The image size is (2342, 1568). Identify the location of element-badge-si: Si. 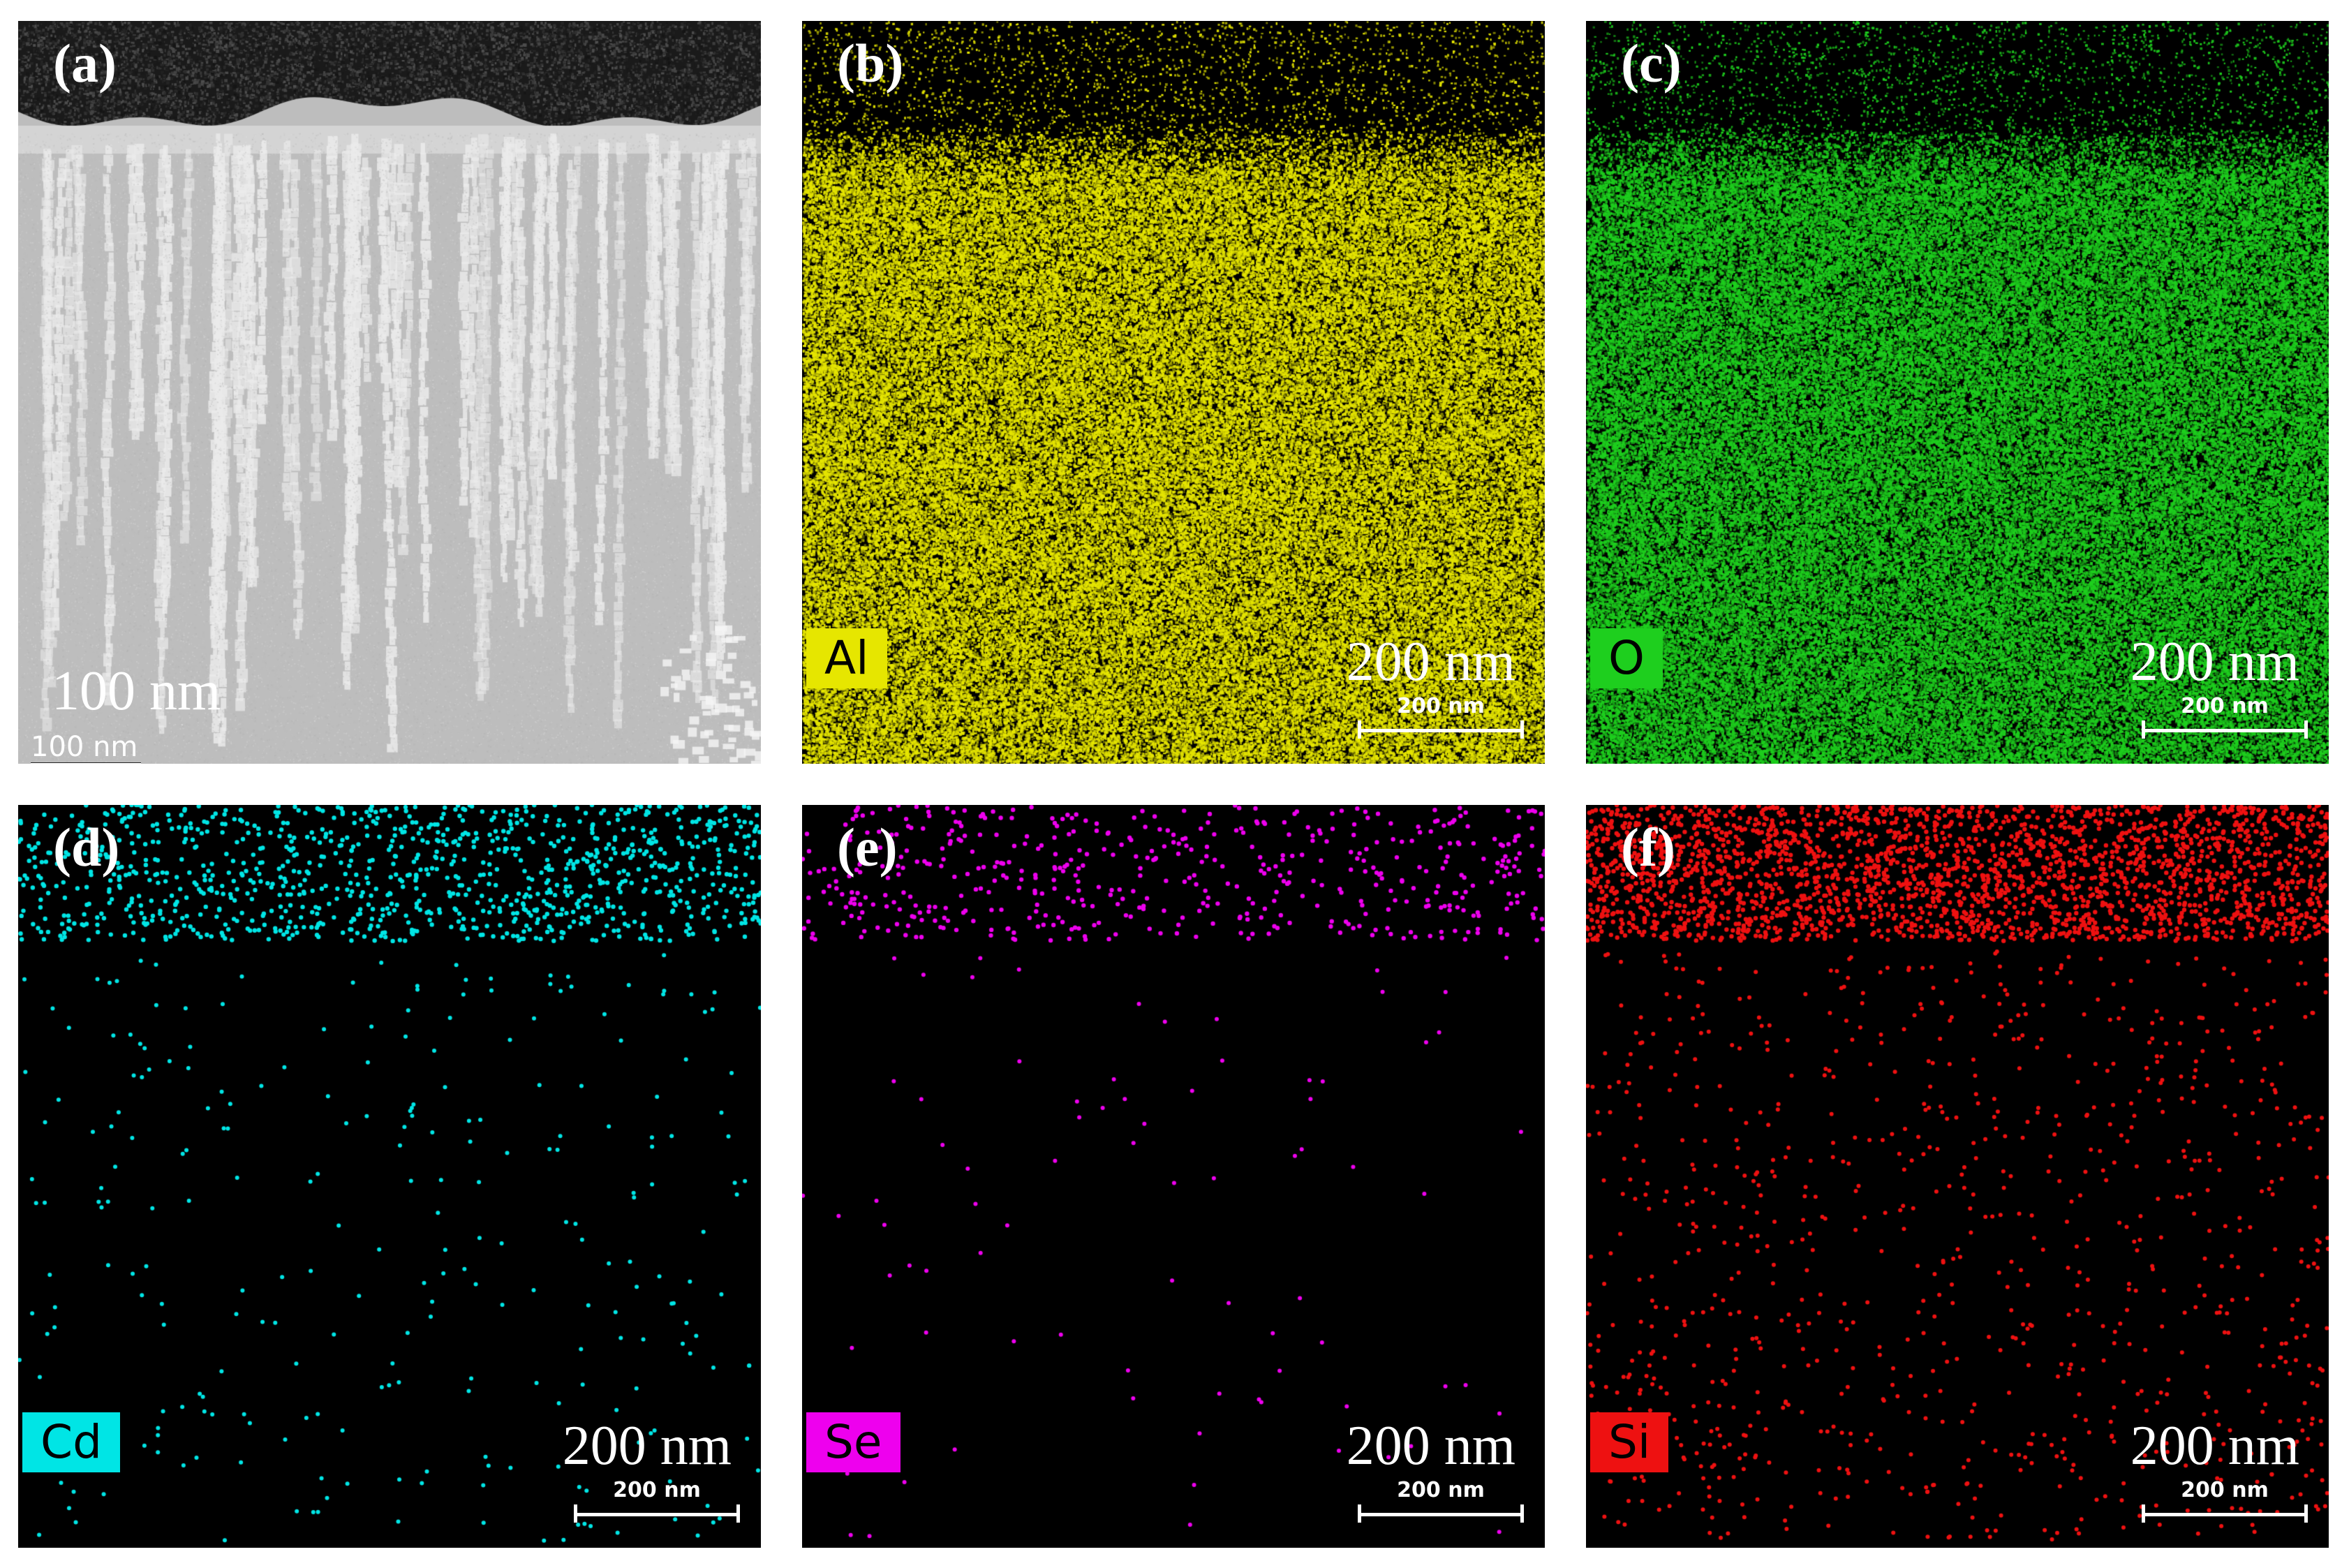
(1629, 1442).